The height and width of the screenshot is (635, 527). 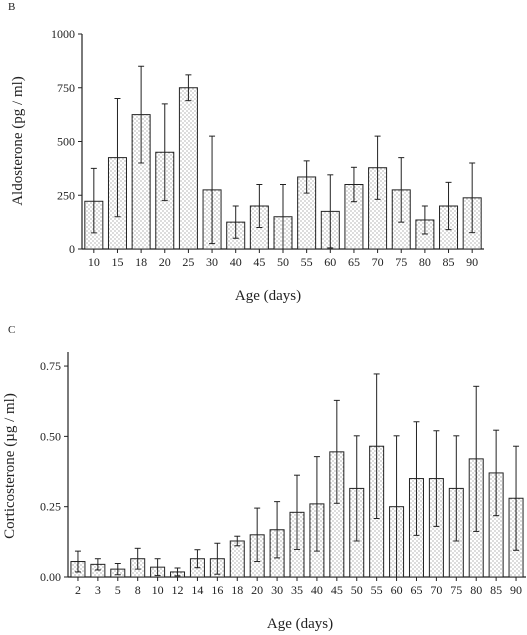 What do you see at coordinates (11, 330) in the screenshot?
I see `panel-label: C` at bounding box center [11, 330].